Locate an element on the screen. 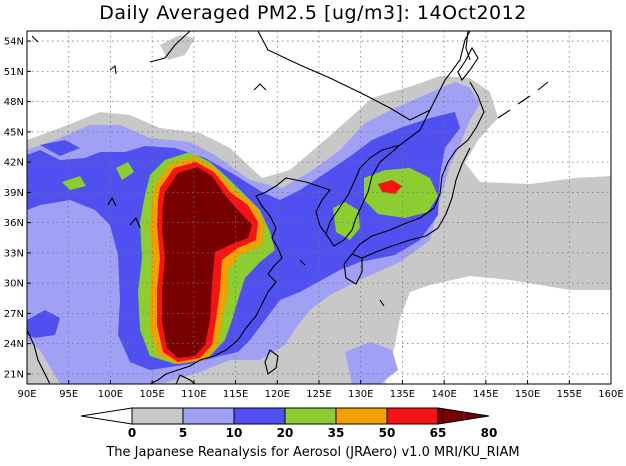 This screenshot has width=626, height=466. lon-tick-label: 145E is located at coordinates (485, 394).